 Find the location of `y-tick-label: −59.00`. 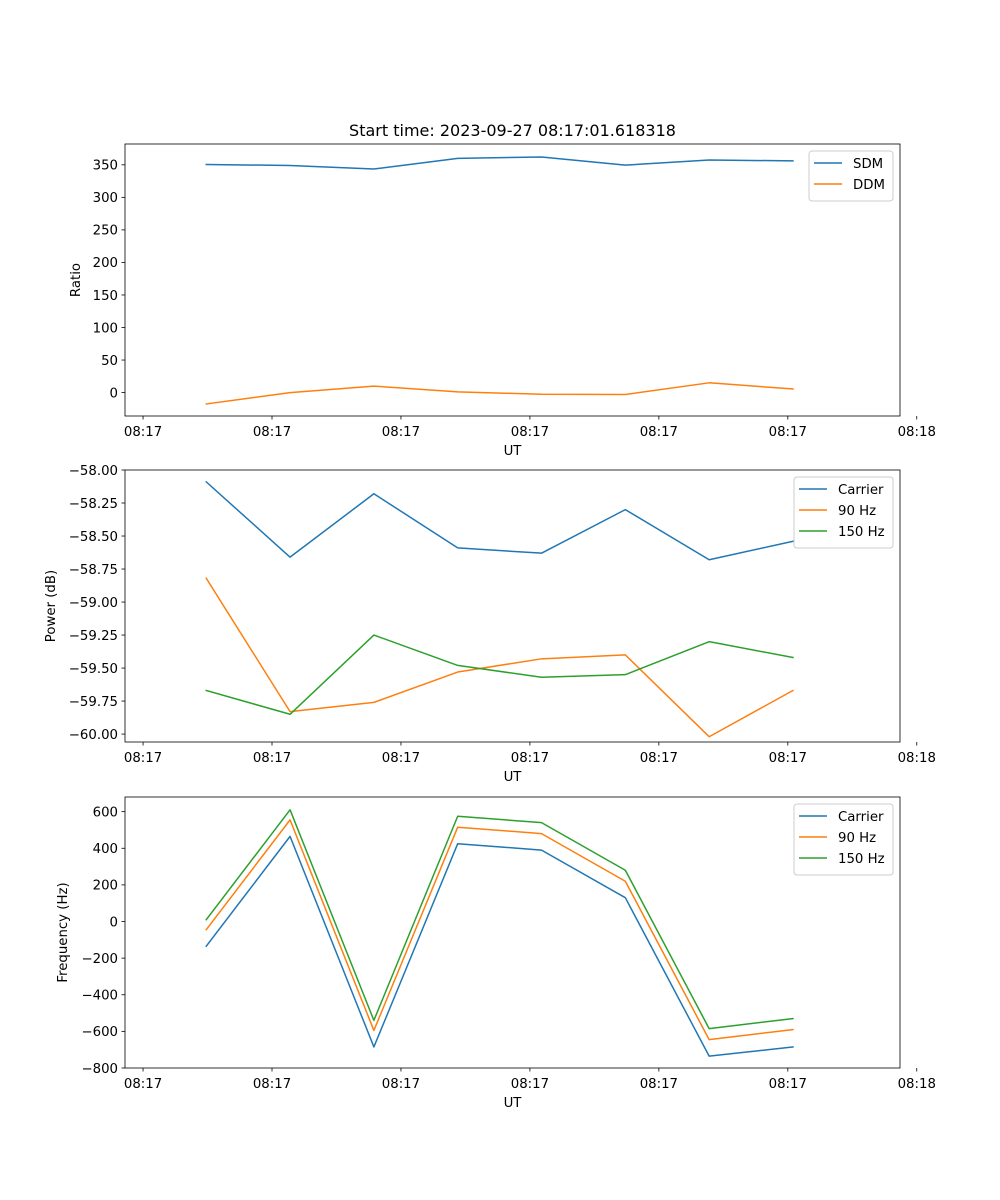

y-tick-label: −59.00 is located at coordinates (93, 603).